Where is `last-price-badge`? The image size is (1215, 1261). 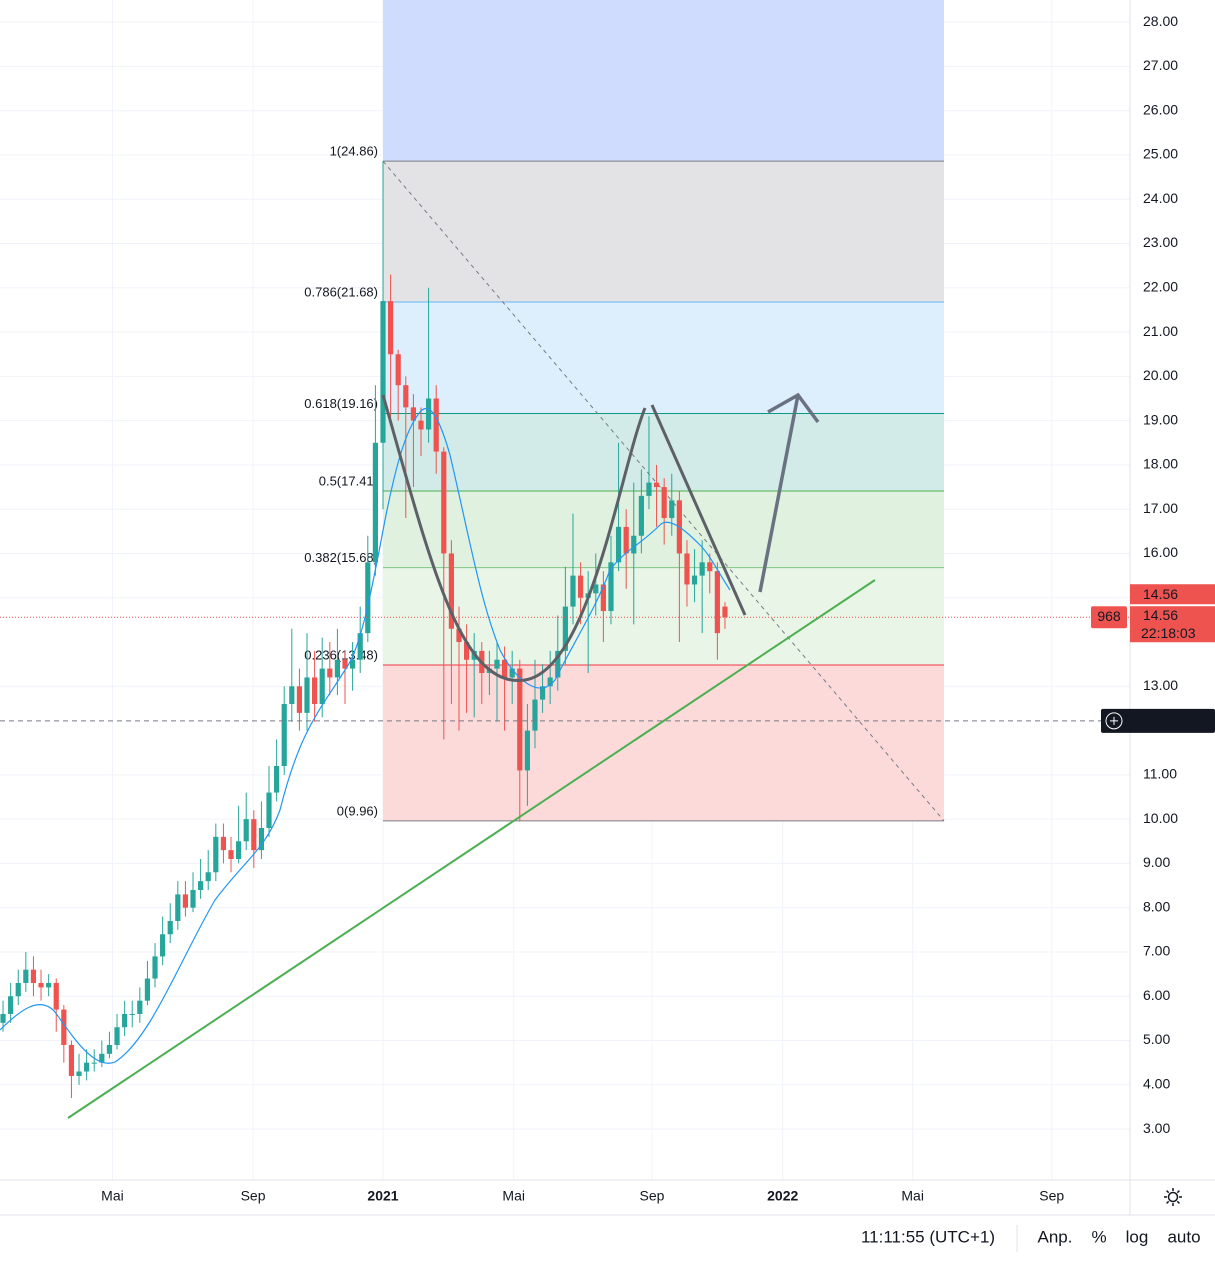 last-price-badge is located at coordinates (1172, 594).